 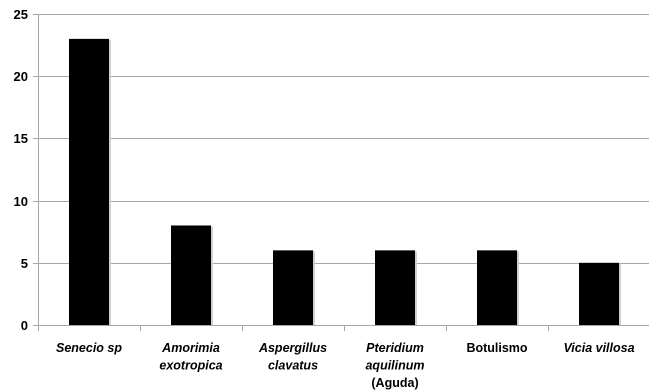 I want to click on category-label-line: Botulismo, so click(x=496, y=348).